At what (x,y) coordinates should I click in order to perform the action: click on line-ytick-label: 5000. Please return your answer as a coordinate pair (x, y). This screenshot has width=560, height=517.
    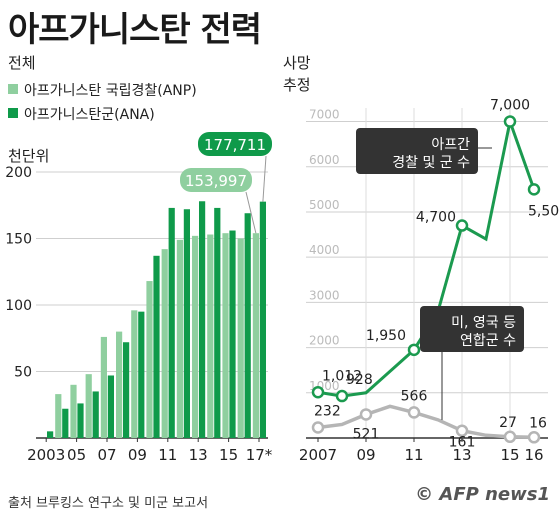
    Looking at the image, I should click on (324, 205).